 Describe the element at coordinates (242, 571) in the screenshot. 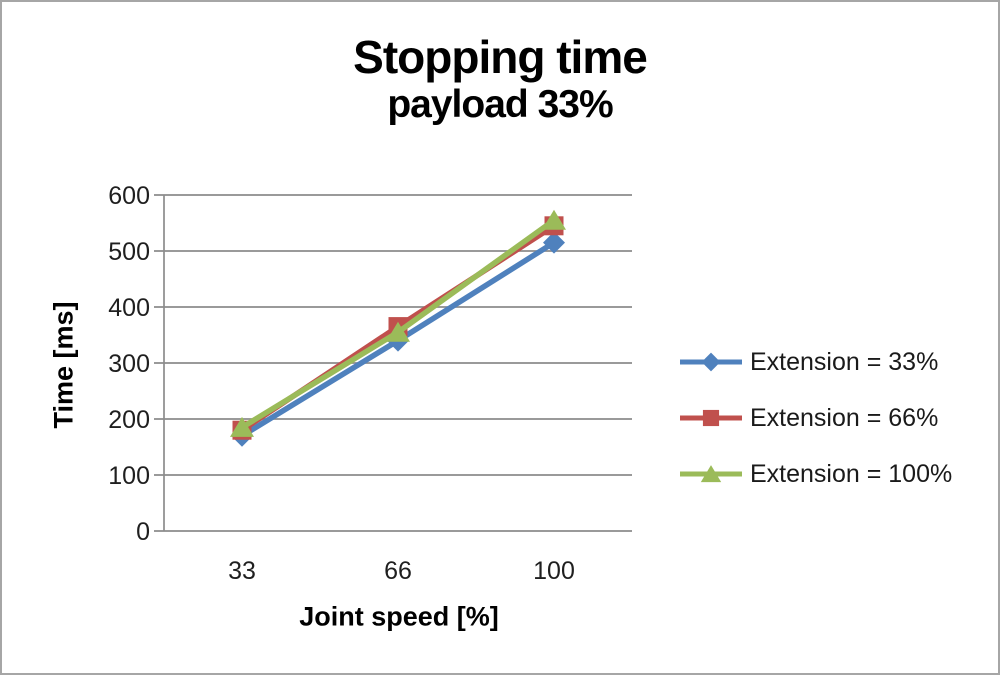

I see `x-tick-label: 33` at that location.